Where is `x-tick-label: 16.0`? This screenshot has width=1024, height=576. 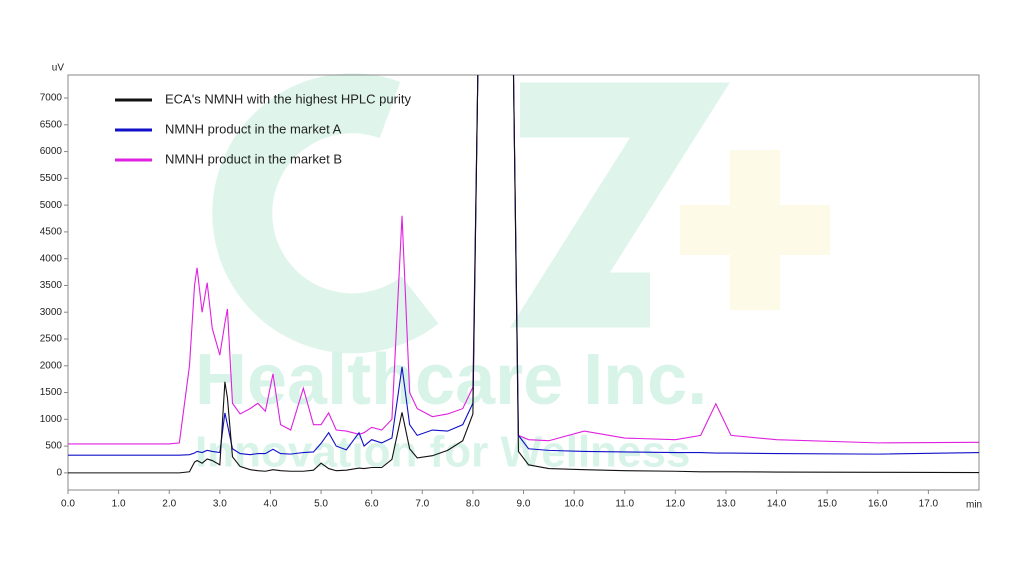
x-tick-label: 16.0 is located at coordinates (878, 504).